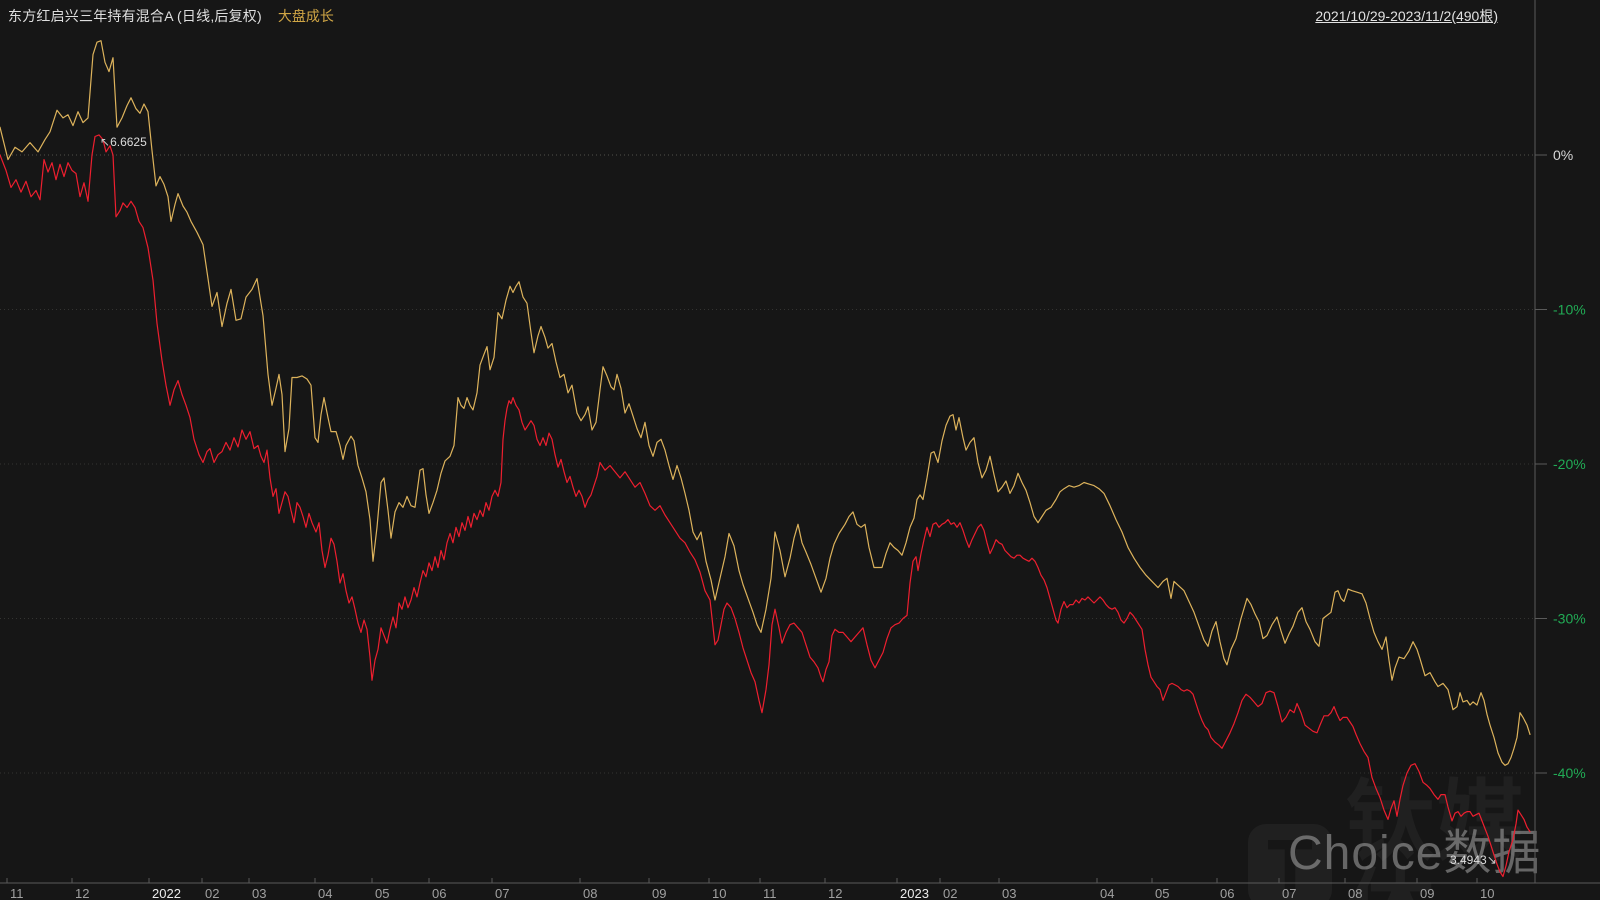 This screenshot has width=1600, height=900. What do you see at coordinates (1491, 860) in the screenshot?
I see `arrow-down-right-icon: ↘` at bounding box center [1491, 860].